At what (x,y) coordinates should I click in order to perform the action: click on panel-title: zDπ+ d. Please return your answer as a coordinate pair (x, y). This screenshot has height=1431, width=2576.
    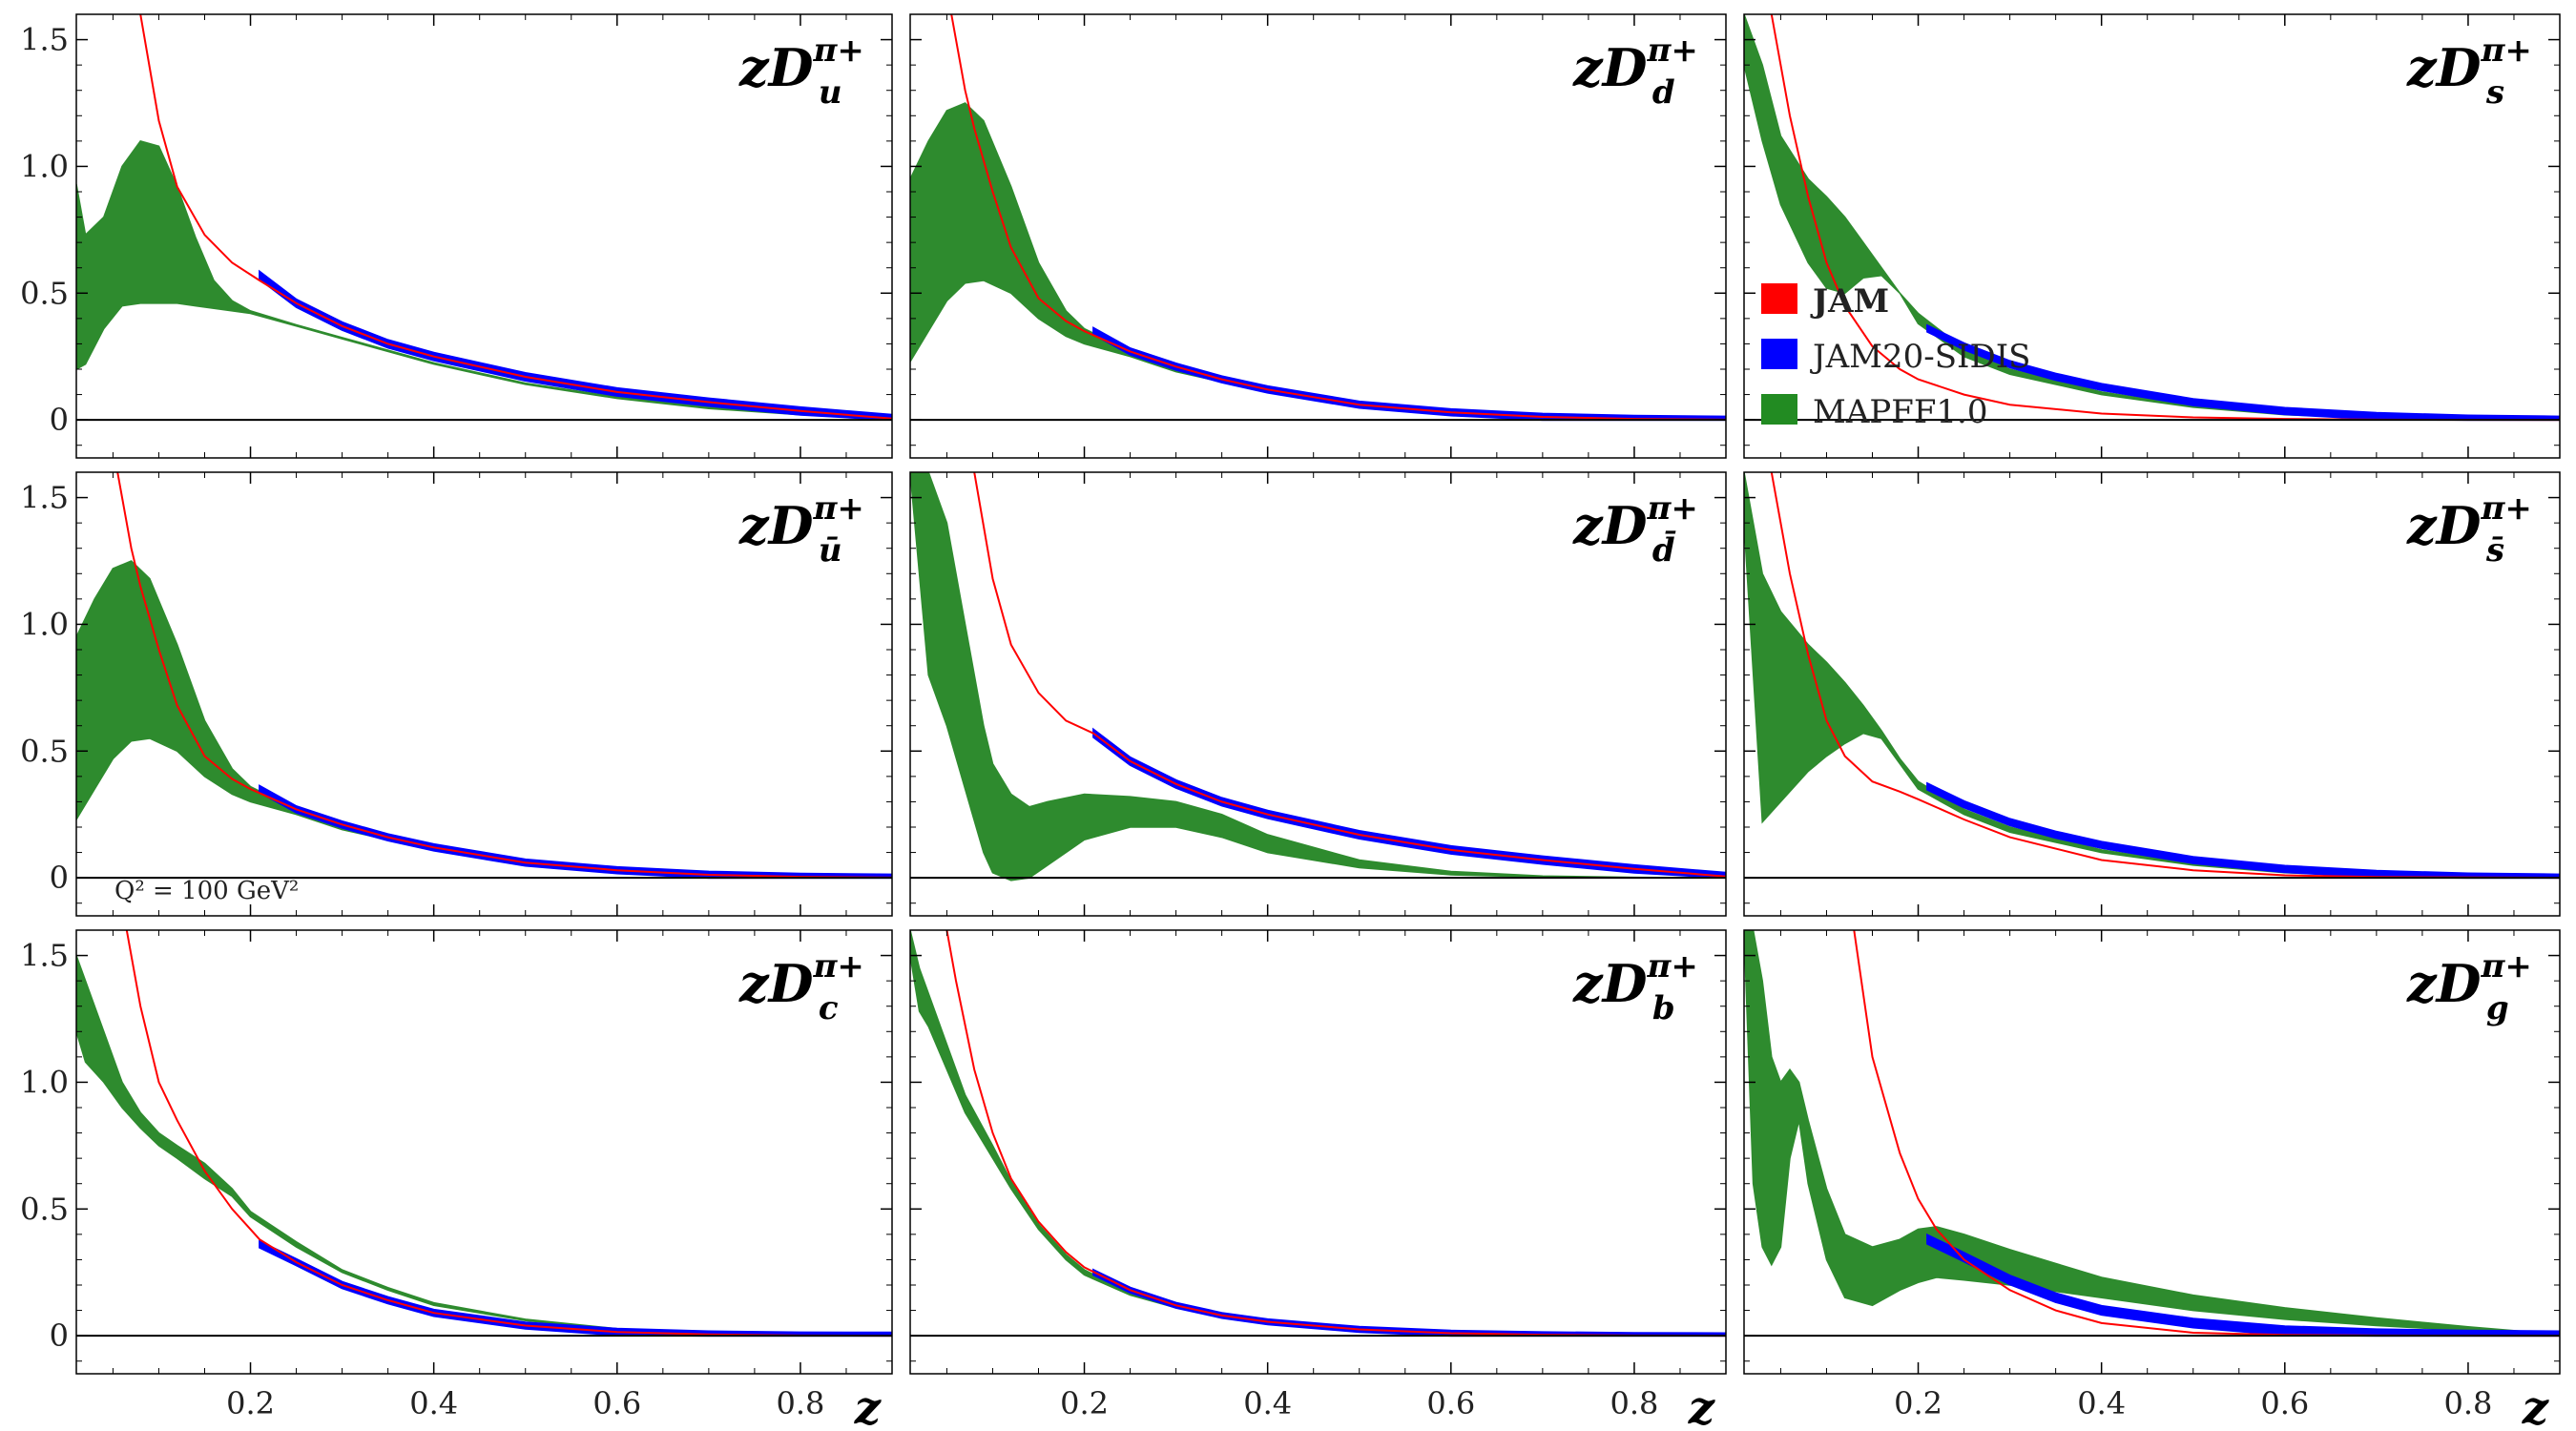
    Looking at the image, I should click on (1635, 71).